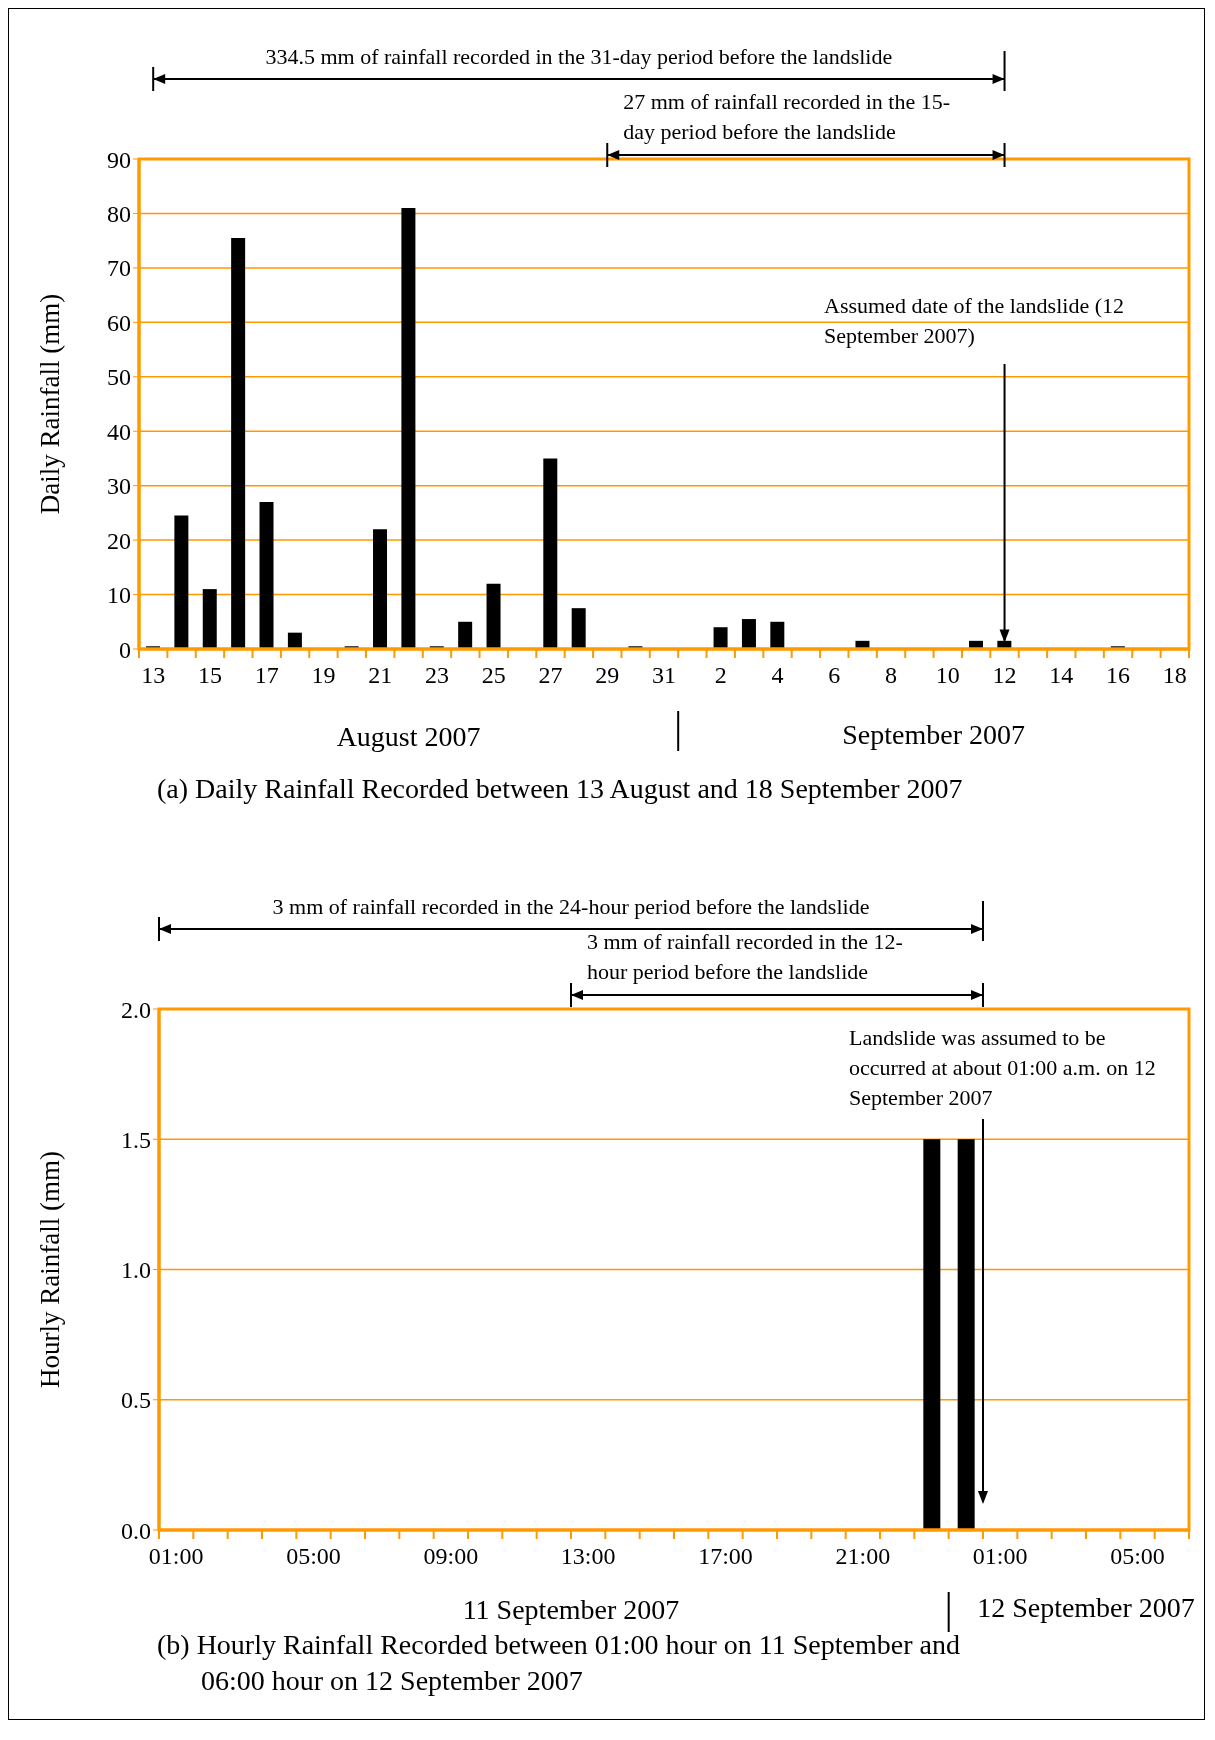  Describe the element at coordinates (266, 675) in the screenshot. I see `x-tick-label: 17` at that location.